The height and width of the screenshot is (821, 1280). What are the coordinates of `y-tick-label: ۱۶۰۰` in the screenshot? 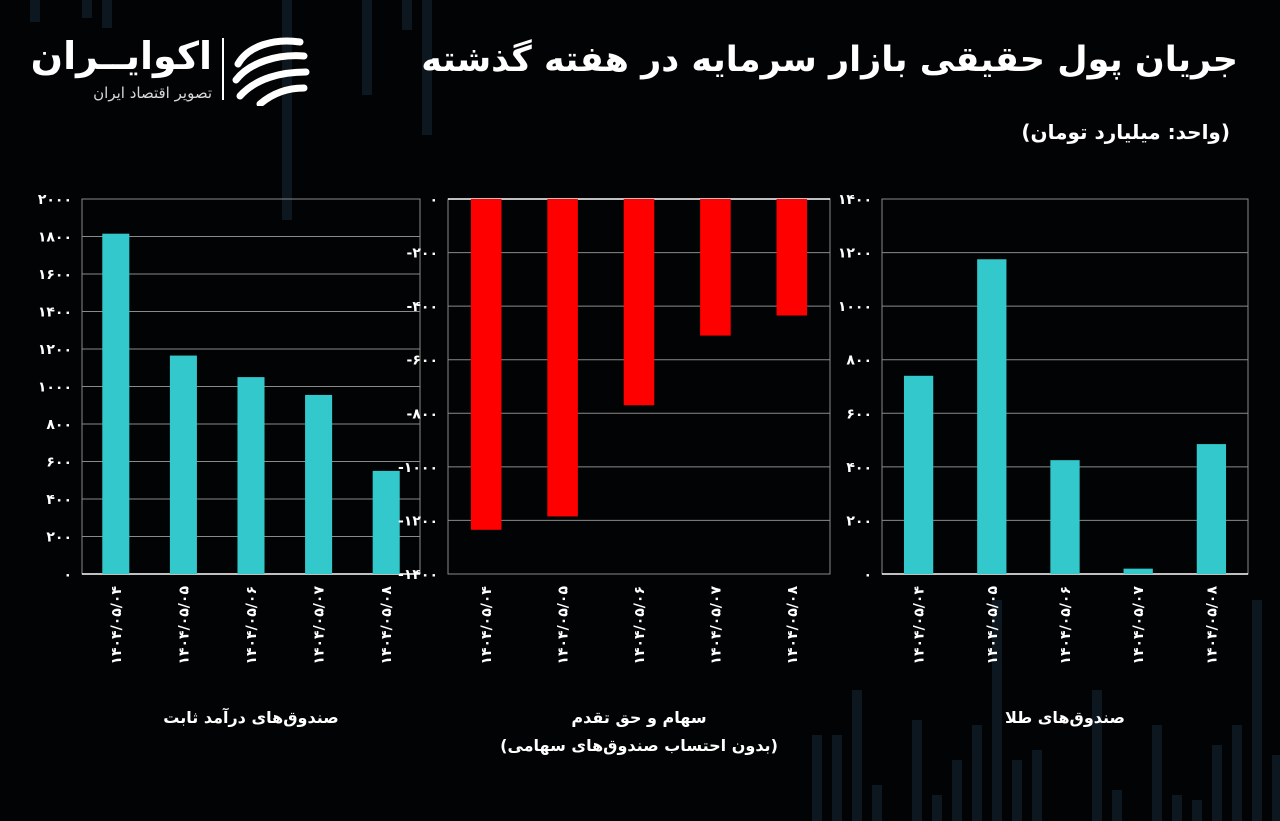 It's located at (55, 275).